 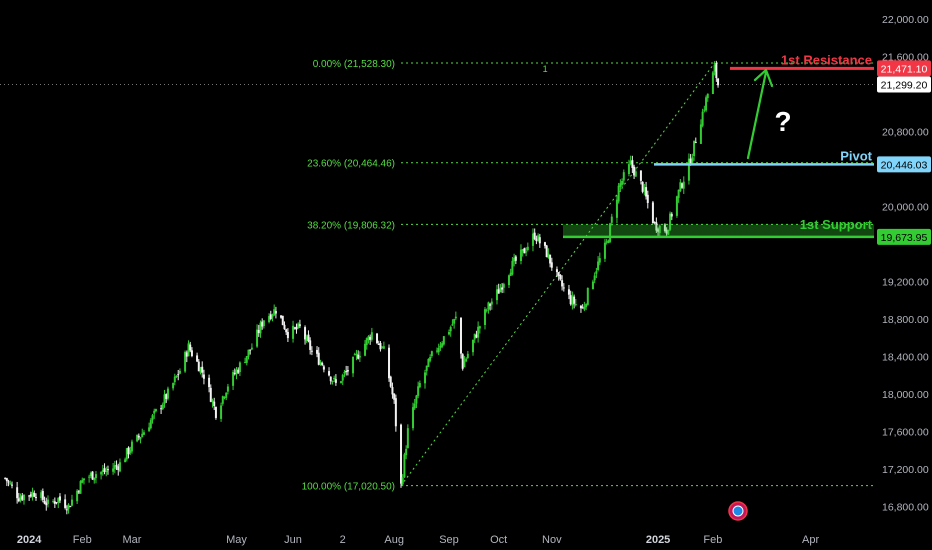 I want to click on fib-level-label: 38.20% (19,806.32), so click(x=351, y=225).